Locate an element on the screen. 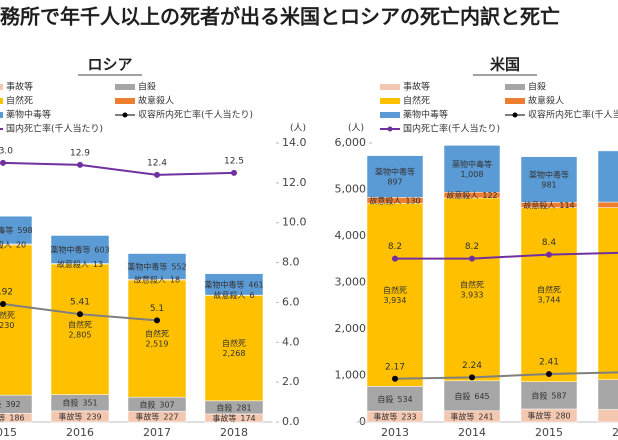 The width and height of the screenshot is (618, 440). bar-label: 自殺 281 is located at coordinates (233, 407).